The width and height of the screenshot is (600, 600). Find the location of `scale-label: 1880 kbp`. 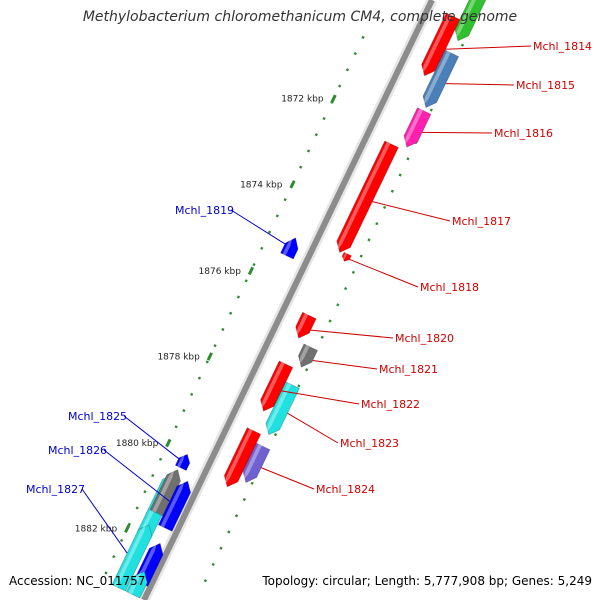

scale-label: 1880 kbp is located at coordinates (137, 444).